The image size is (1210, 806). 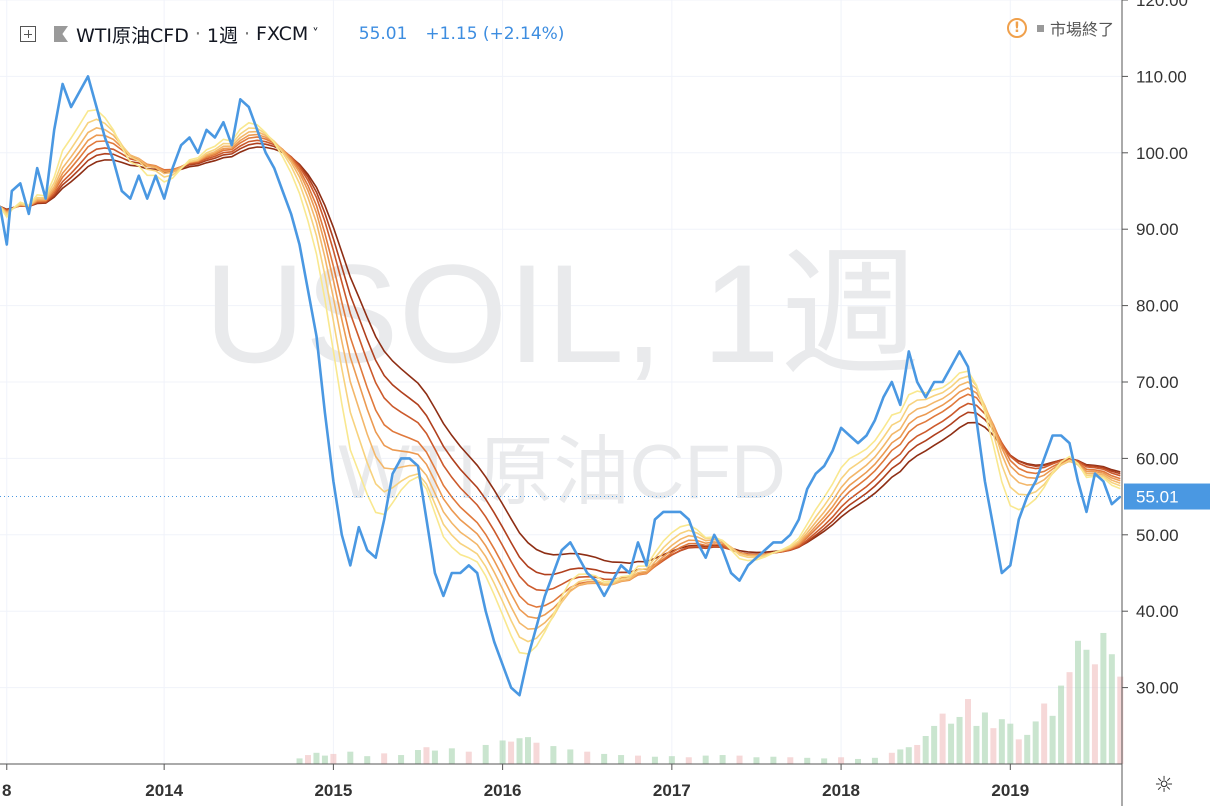 What do you see at coordinates (672, 790) in the screenshot?
I see `x-tick-label: 2017` at bounding box center [672, 790].